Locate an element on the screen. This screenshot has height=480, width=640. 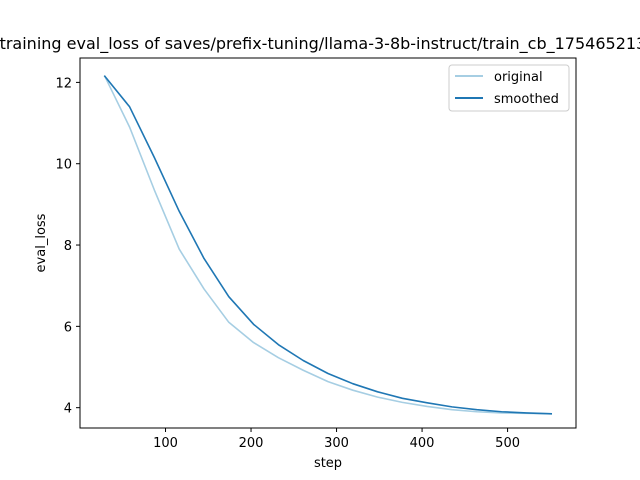
x-tick-label: 500 is located at coordinates (507, 443).